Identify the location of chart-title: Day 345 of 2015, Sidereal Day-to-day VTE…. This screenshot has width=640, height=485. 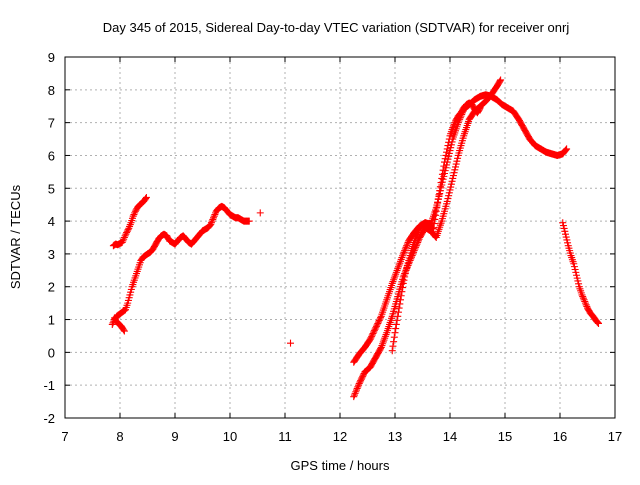
(336, 27).